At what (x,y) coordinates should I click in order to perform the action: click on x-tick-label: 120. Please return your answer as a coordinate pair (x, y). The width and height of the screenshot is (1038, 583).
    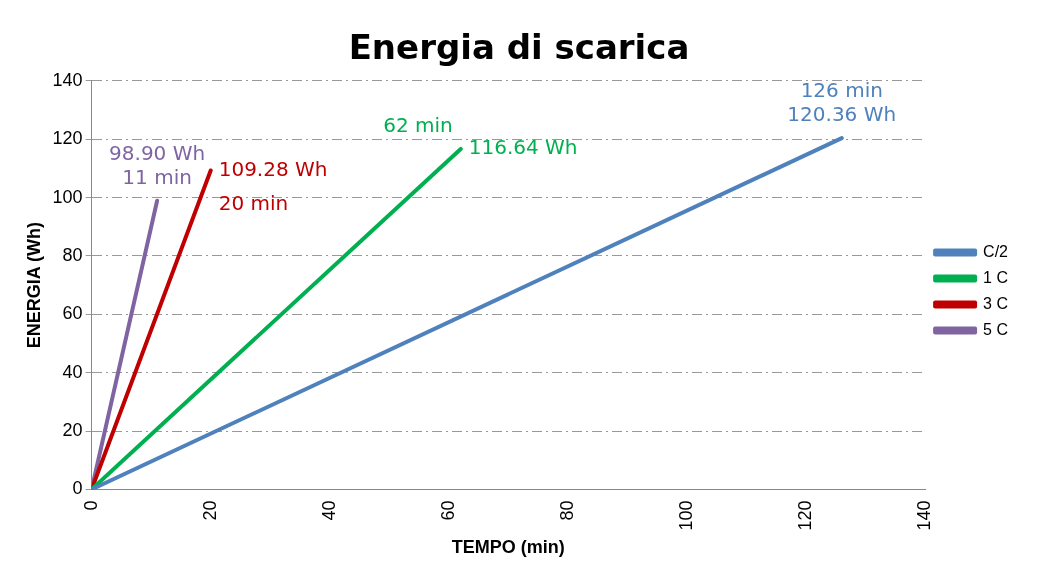
    Looking at the image, I should click on (805, 515).